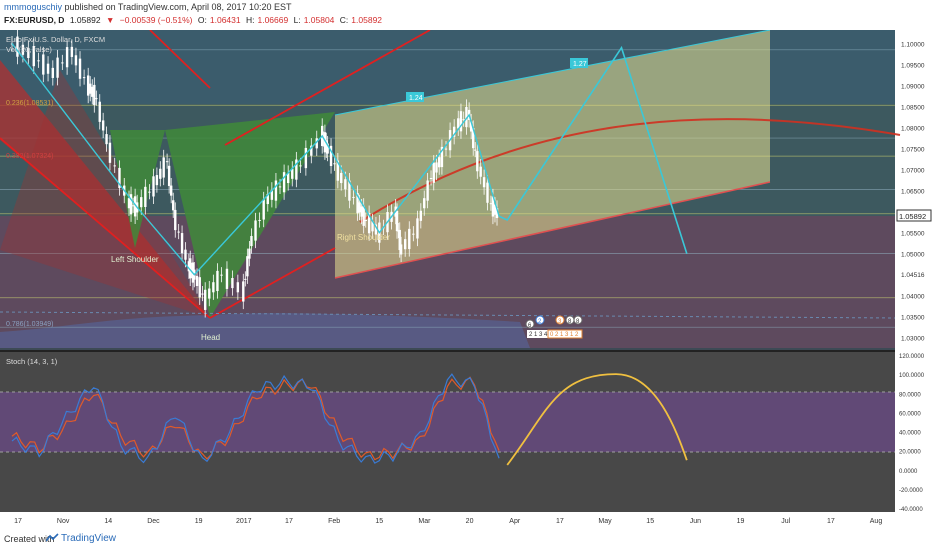 Image resolution: width=932 pixels, height=550 pixels. Describe the element at coordinates (32, 361) in the screenshot. I see `stoch-pane-title: Stoch (14, 3, 1)` at that location.